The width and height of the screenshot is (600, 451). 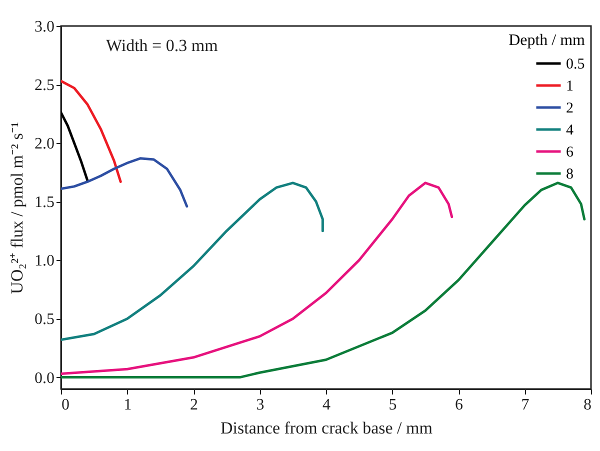 What do you see at coordinates (588, 405) in the screenshot?
I see `x-tick-label: 8` at bounding box center [588, 405].